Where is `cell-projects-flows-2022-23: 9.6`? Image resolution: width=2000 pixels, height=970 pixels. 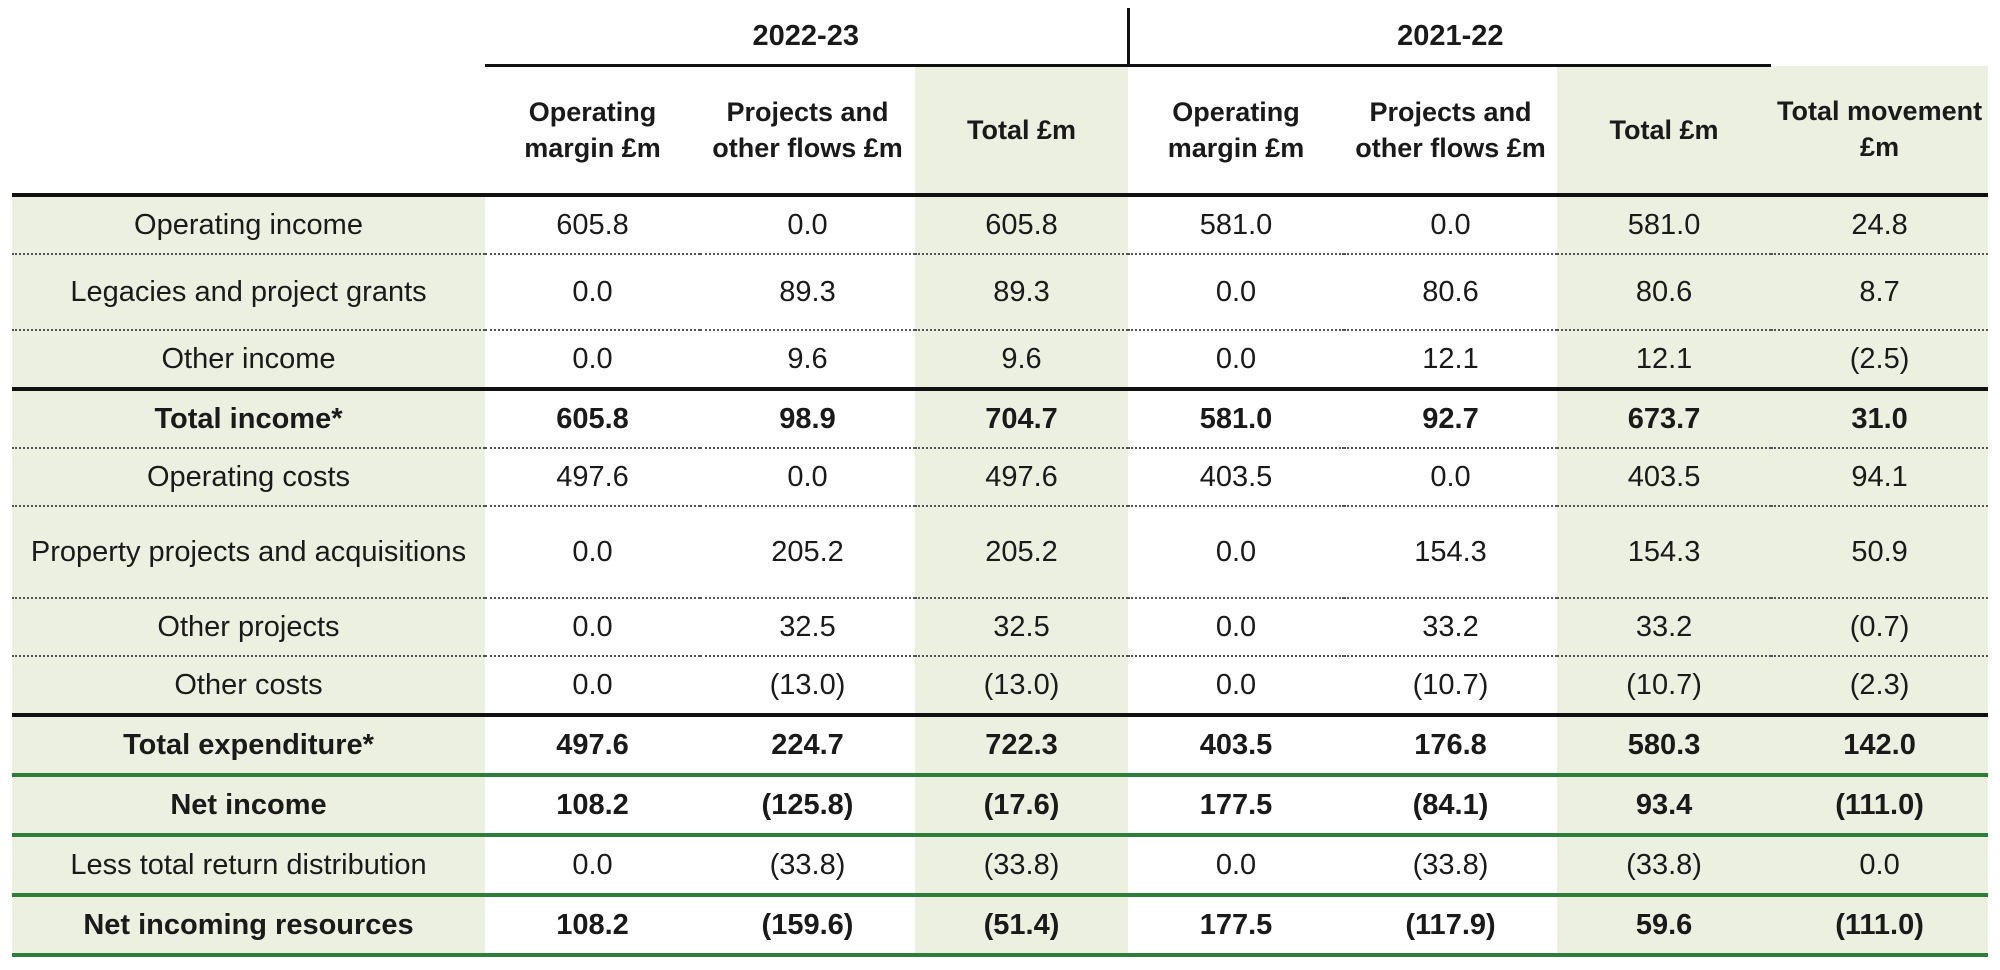
cell-projects-flows-2022-23: 9.6 is located at coordinates (807, 360).